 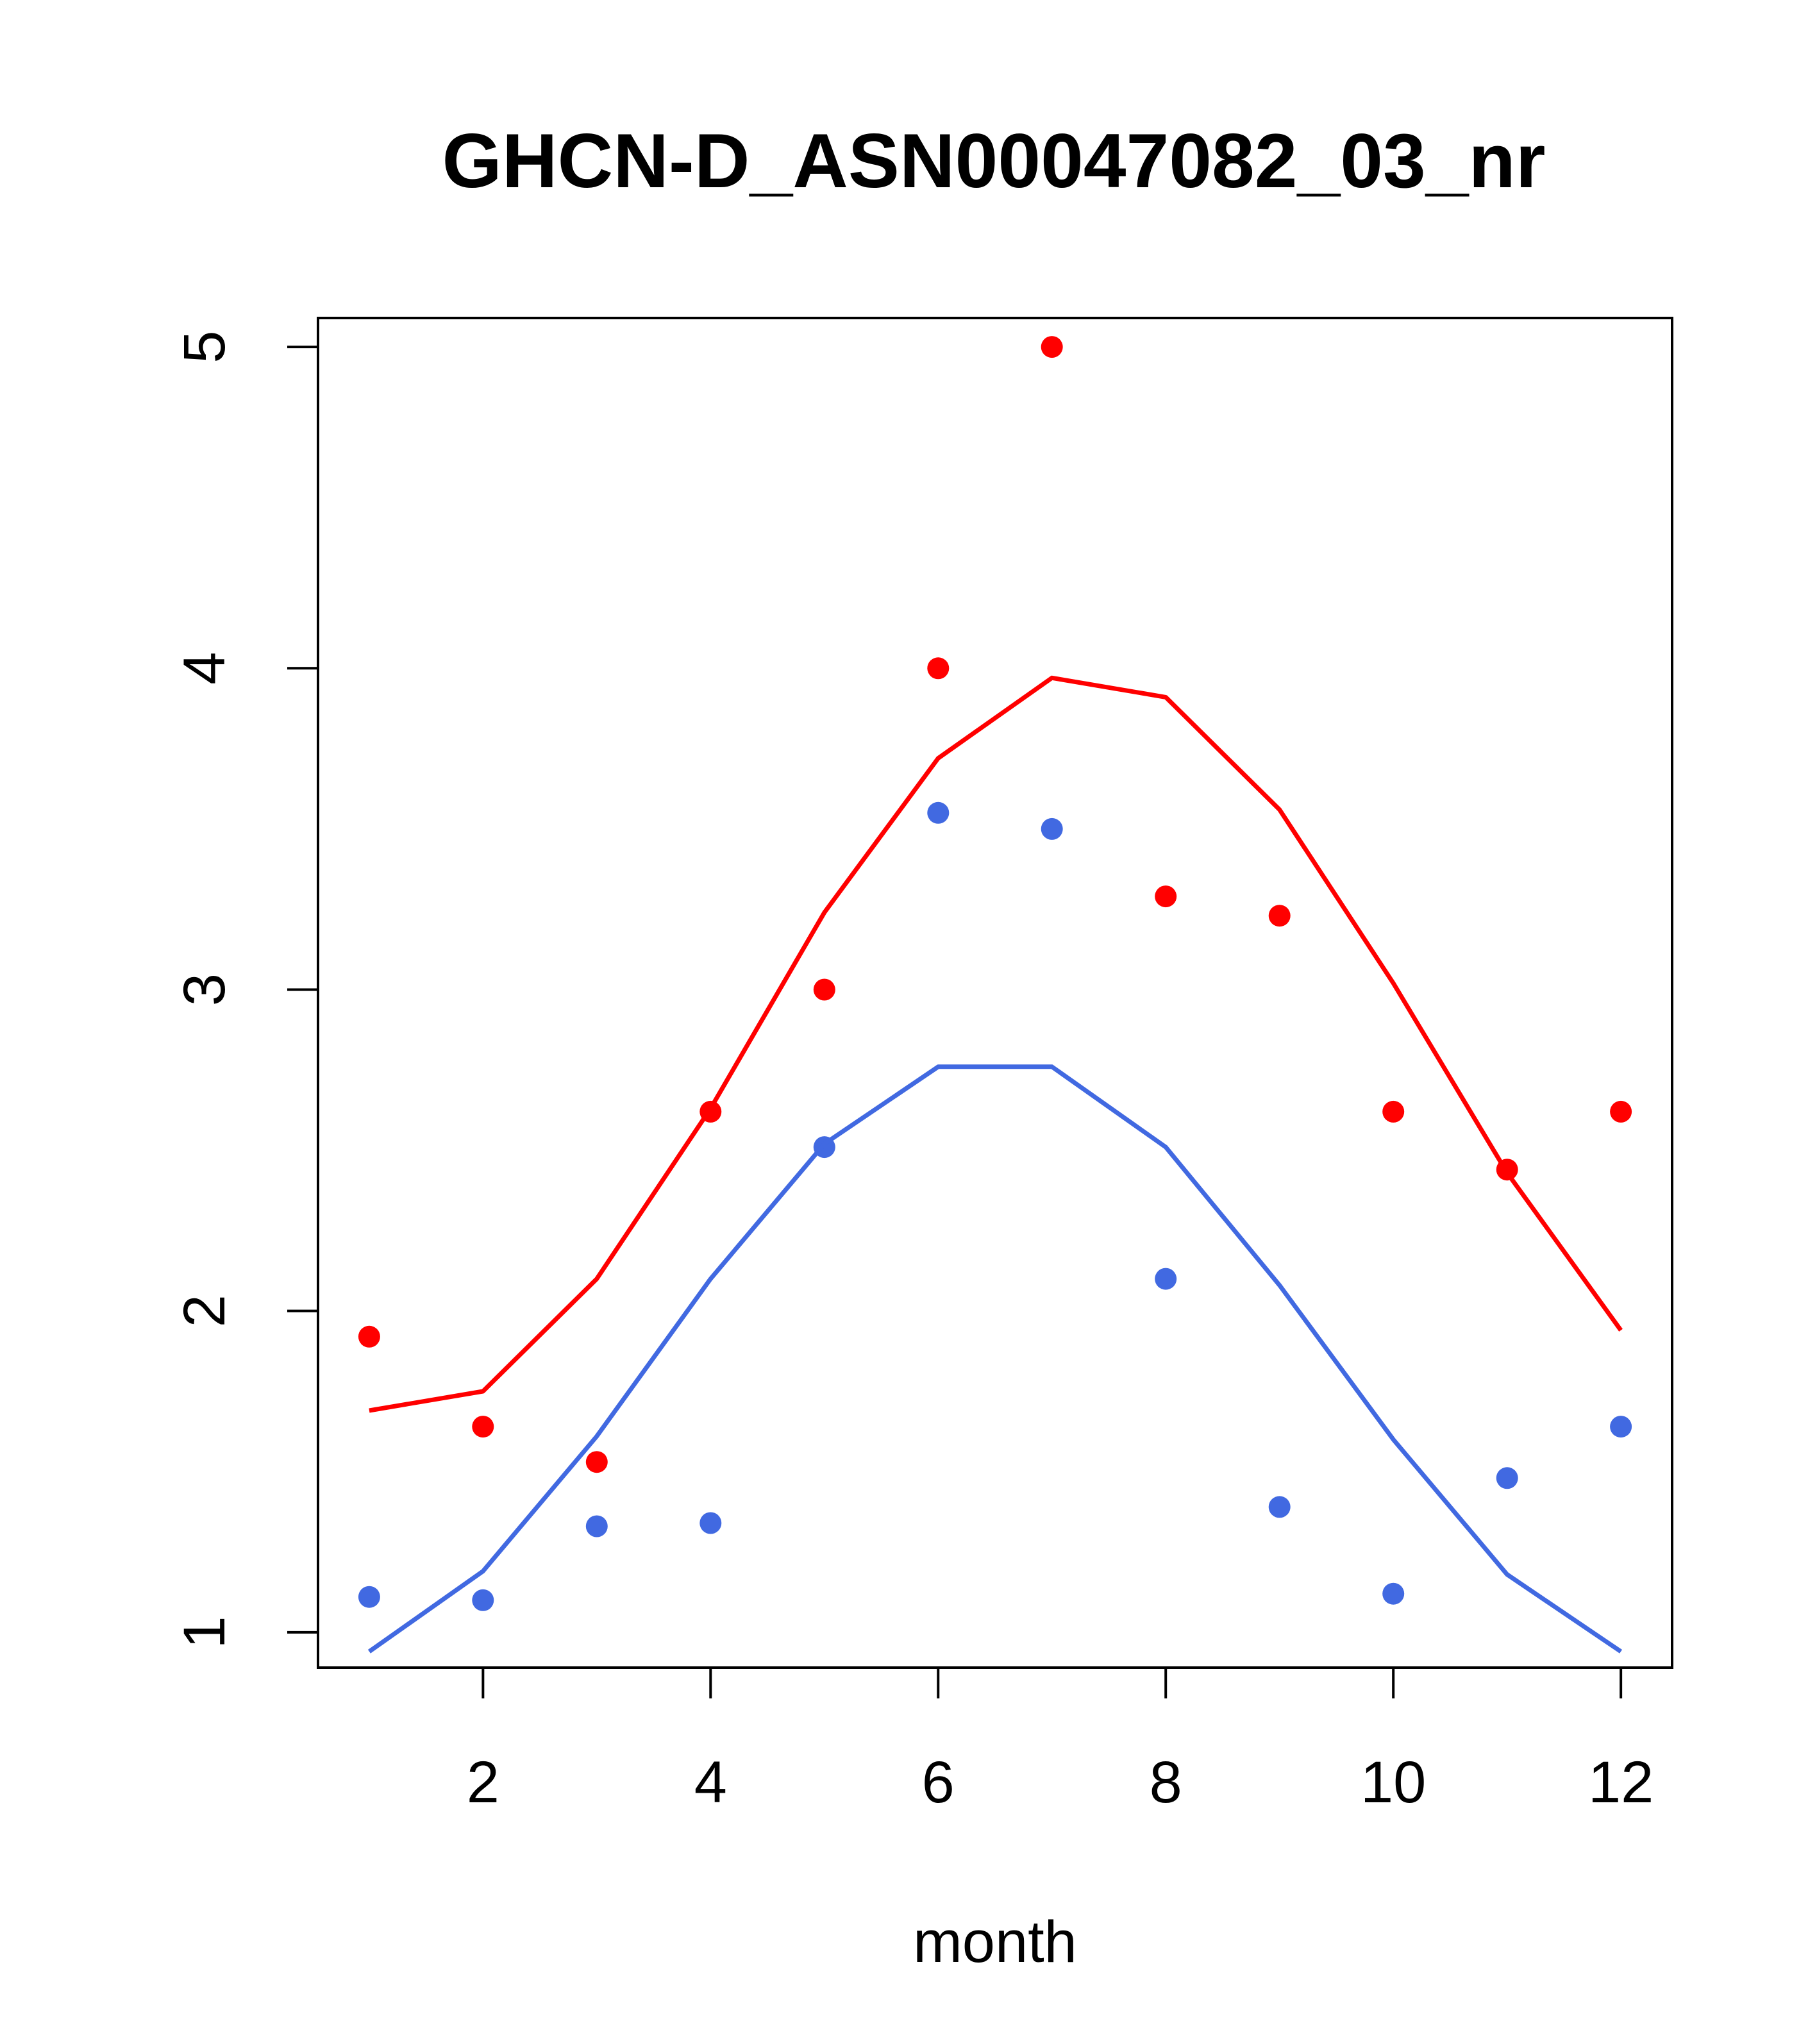 What do you see at coordinates (204, 1632) in the screenshot?
I see `y-tick-label-1: 1` at bounding box center [204, 1632].